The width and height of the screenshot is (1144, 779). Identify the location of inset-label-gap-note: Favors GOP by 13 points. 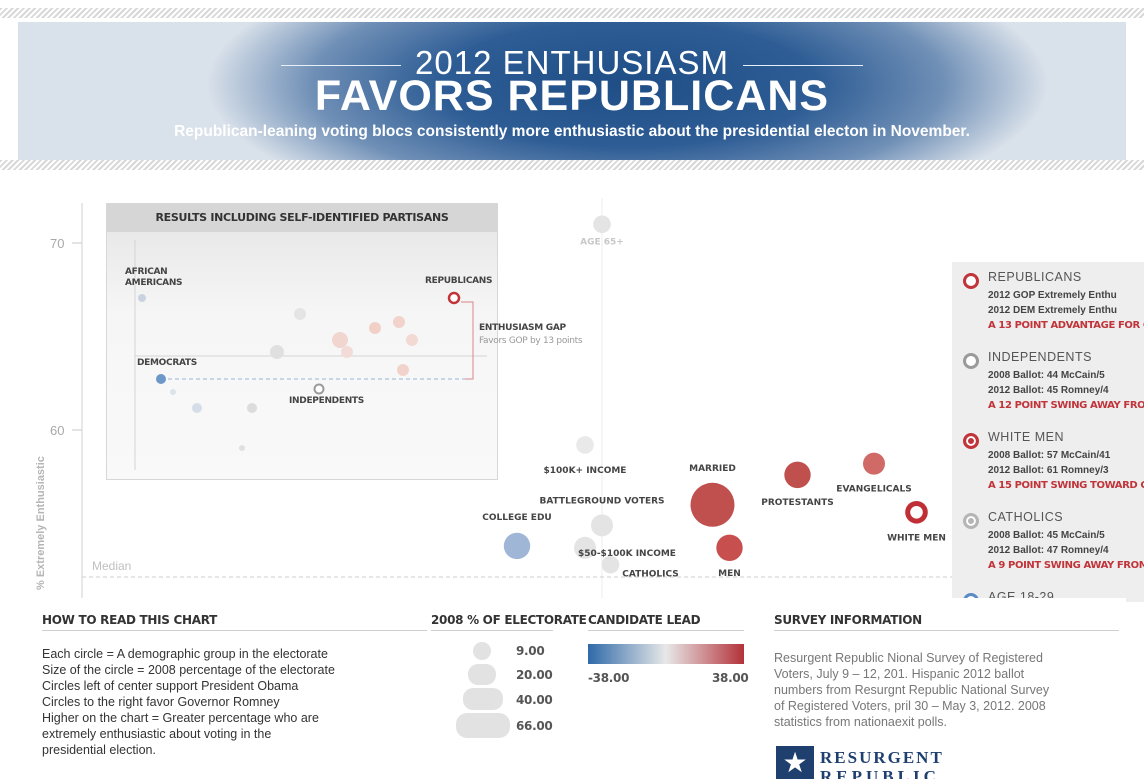
(531, 341).